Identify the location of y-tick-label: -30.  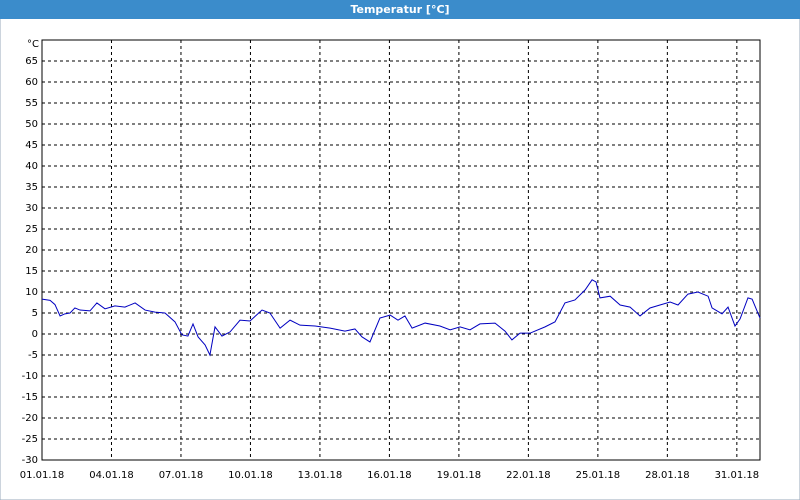
(30, 460).